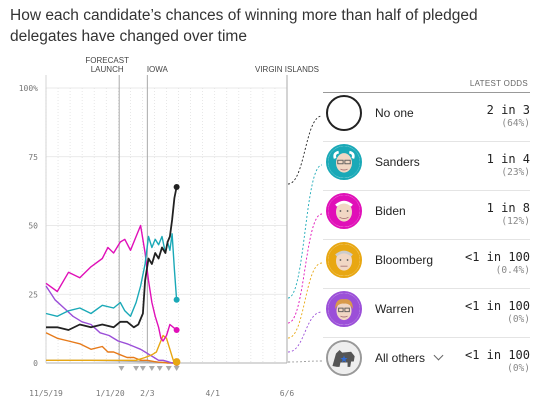  I want to click on event-label: IOWA, so click(158, 69).